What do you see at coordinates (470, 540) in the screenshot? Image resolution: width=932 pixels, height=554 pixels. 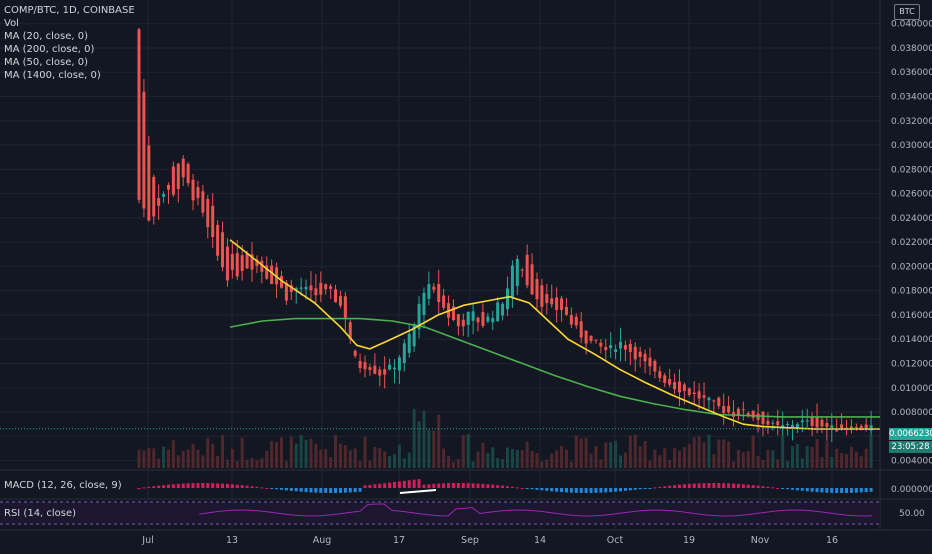 I see `x-tick-label: Sep` at bounding box center [470, 540].